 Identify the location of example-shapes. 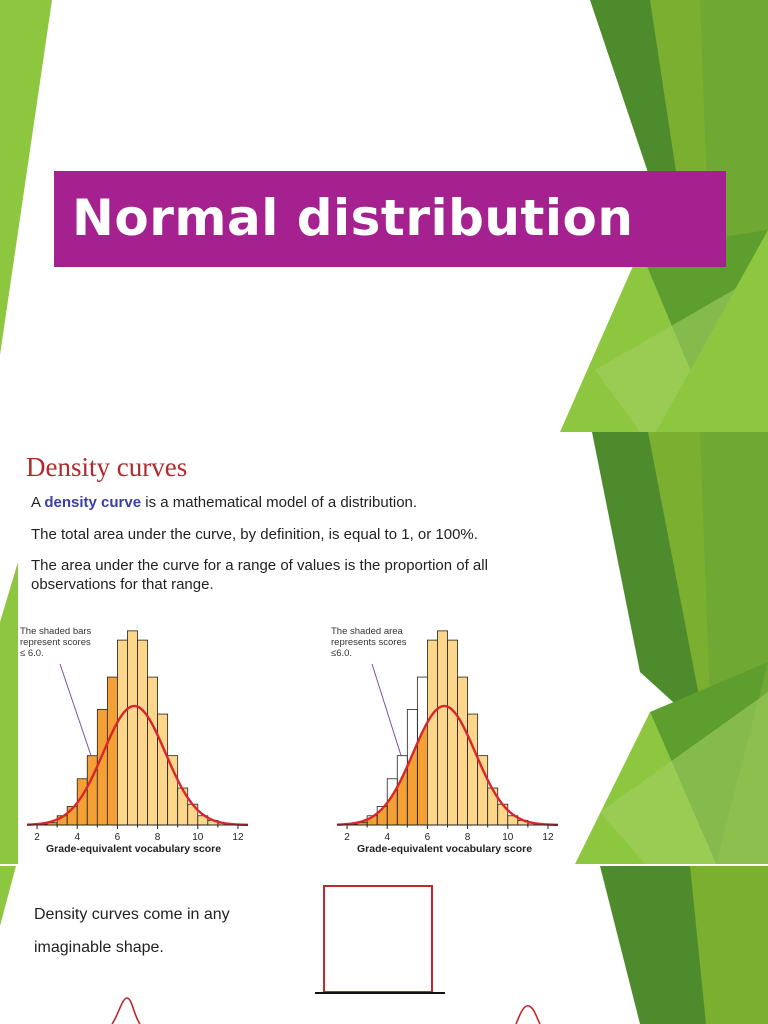
(326, 954).